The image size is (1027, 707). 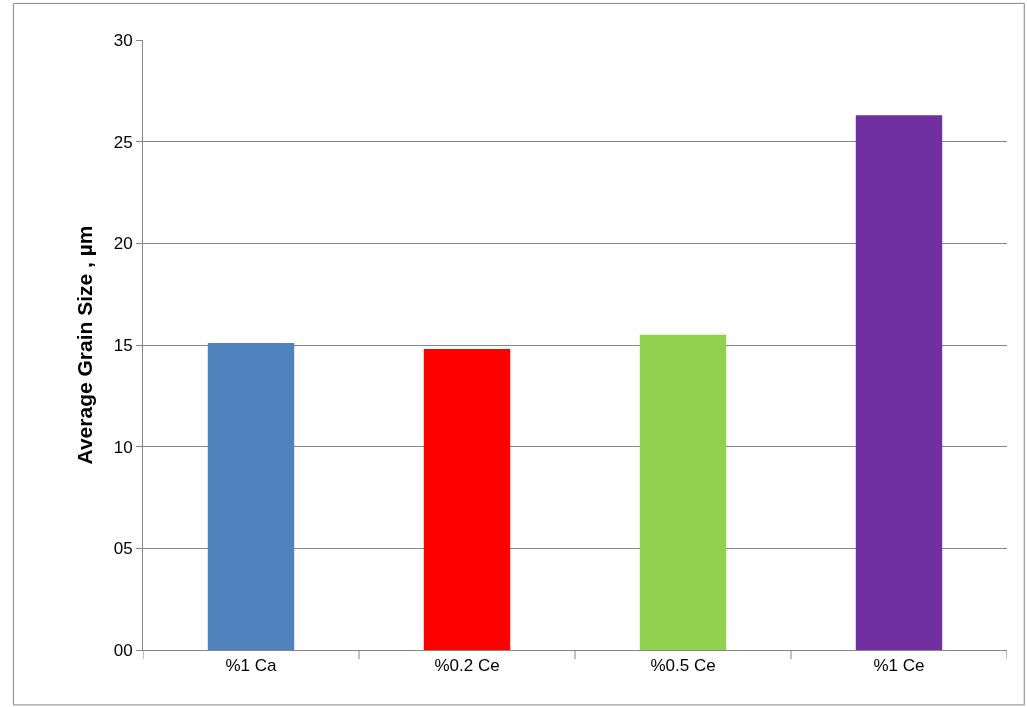 I want to click on y-tick-label: 30, so click(x=123, y=40).